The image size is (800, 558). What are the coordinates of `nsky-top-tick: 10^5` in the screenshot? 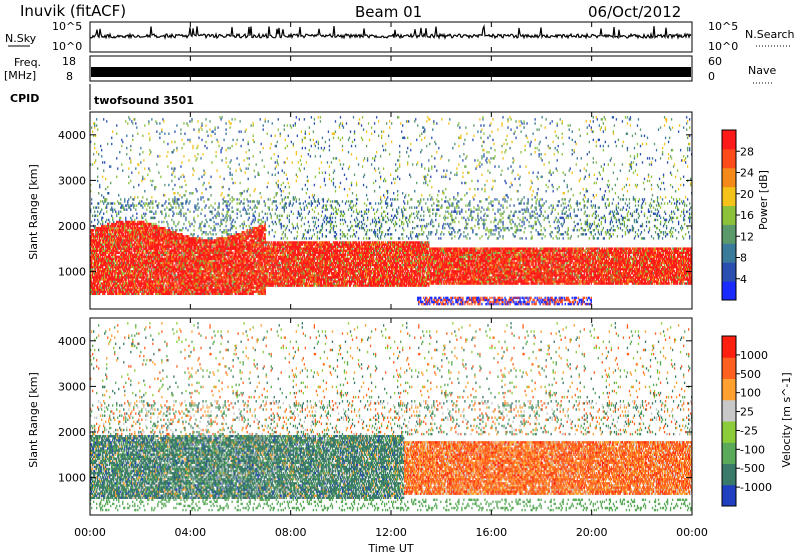 It's located at (67, 26).